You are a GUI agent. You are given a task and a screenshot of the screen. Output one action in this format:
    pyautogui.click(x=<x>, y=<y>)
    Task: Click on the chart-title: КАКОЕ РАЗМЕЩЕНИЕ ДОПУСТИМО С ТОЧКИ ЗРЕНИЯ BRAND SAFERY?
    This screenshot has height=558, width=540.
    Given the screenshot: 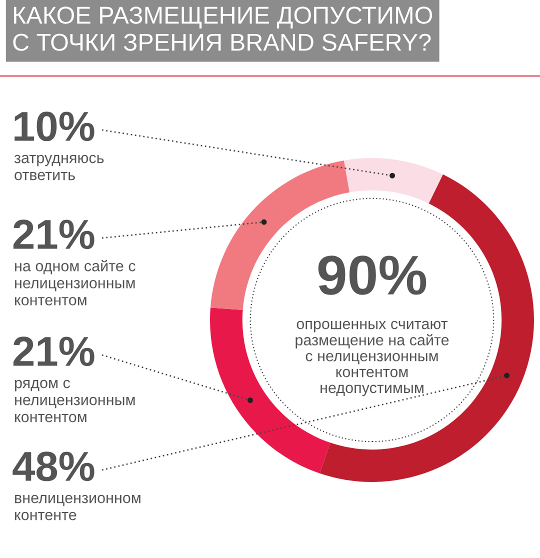 What is the action you would take?
    pyautogui.click(x=222, y=28)
    